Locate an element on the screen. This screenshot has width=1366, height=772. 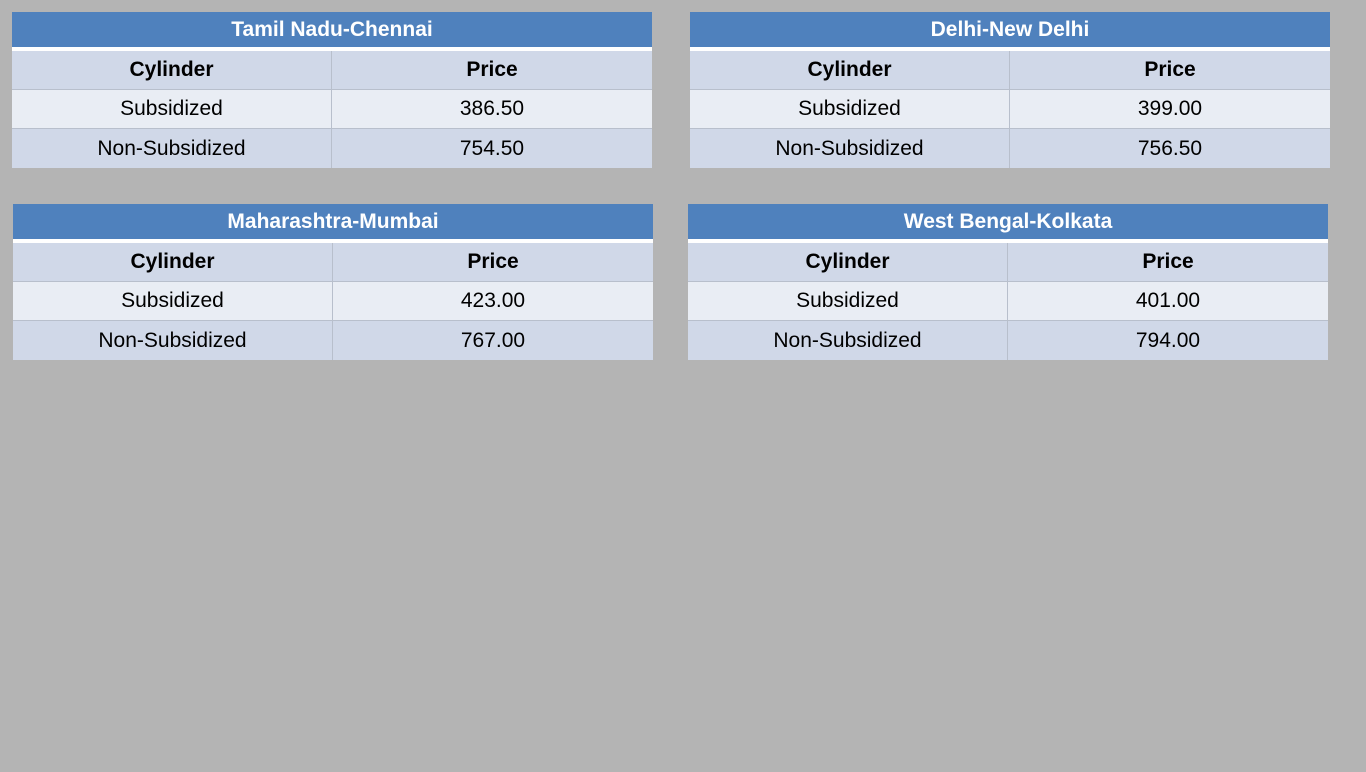
price-cell: 423.00 is located at coordinates (493, 300).